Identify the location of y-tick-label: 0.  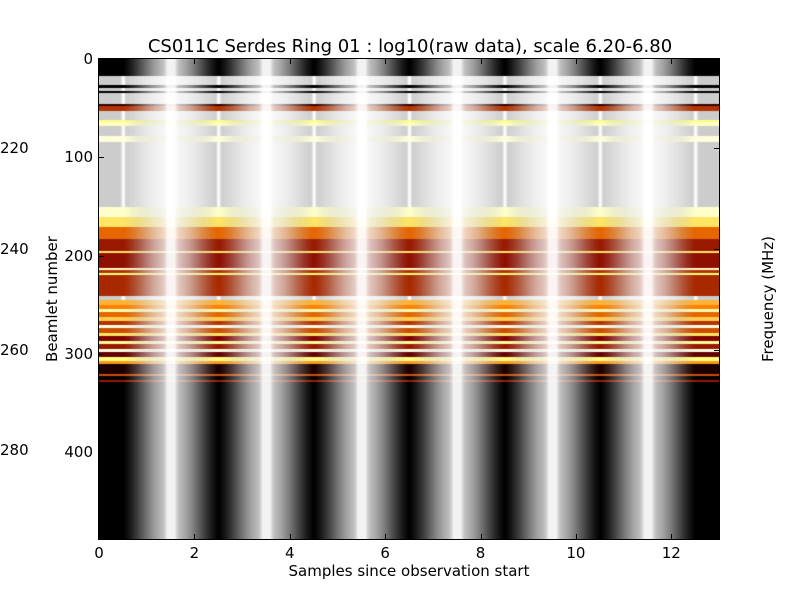
(88, 59).